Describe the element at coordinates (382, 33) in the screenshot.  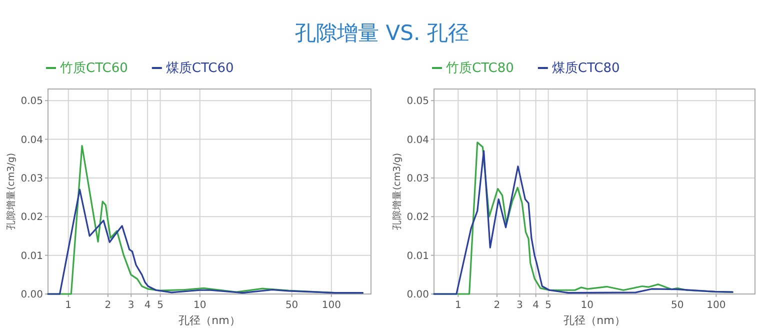
I see `chart-title: 孔隙增量 VS. 孔径` at that location.